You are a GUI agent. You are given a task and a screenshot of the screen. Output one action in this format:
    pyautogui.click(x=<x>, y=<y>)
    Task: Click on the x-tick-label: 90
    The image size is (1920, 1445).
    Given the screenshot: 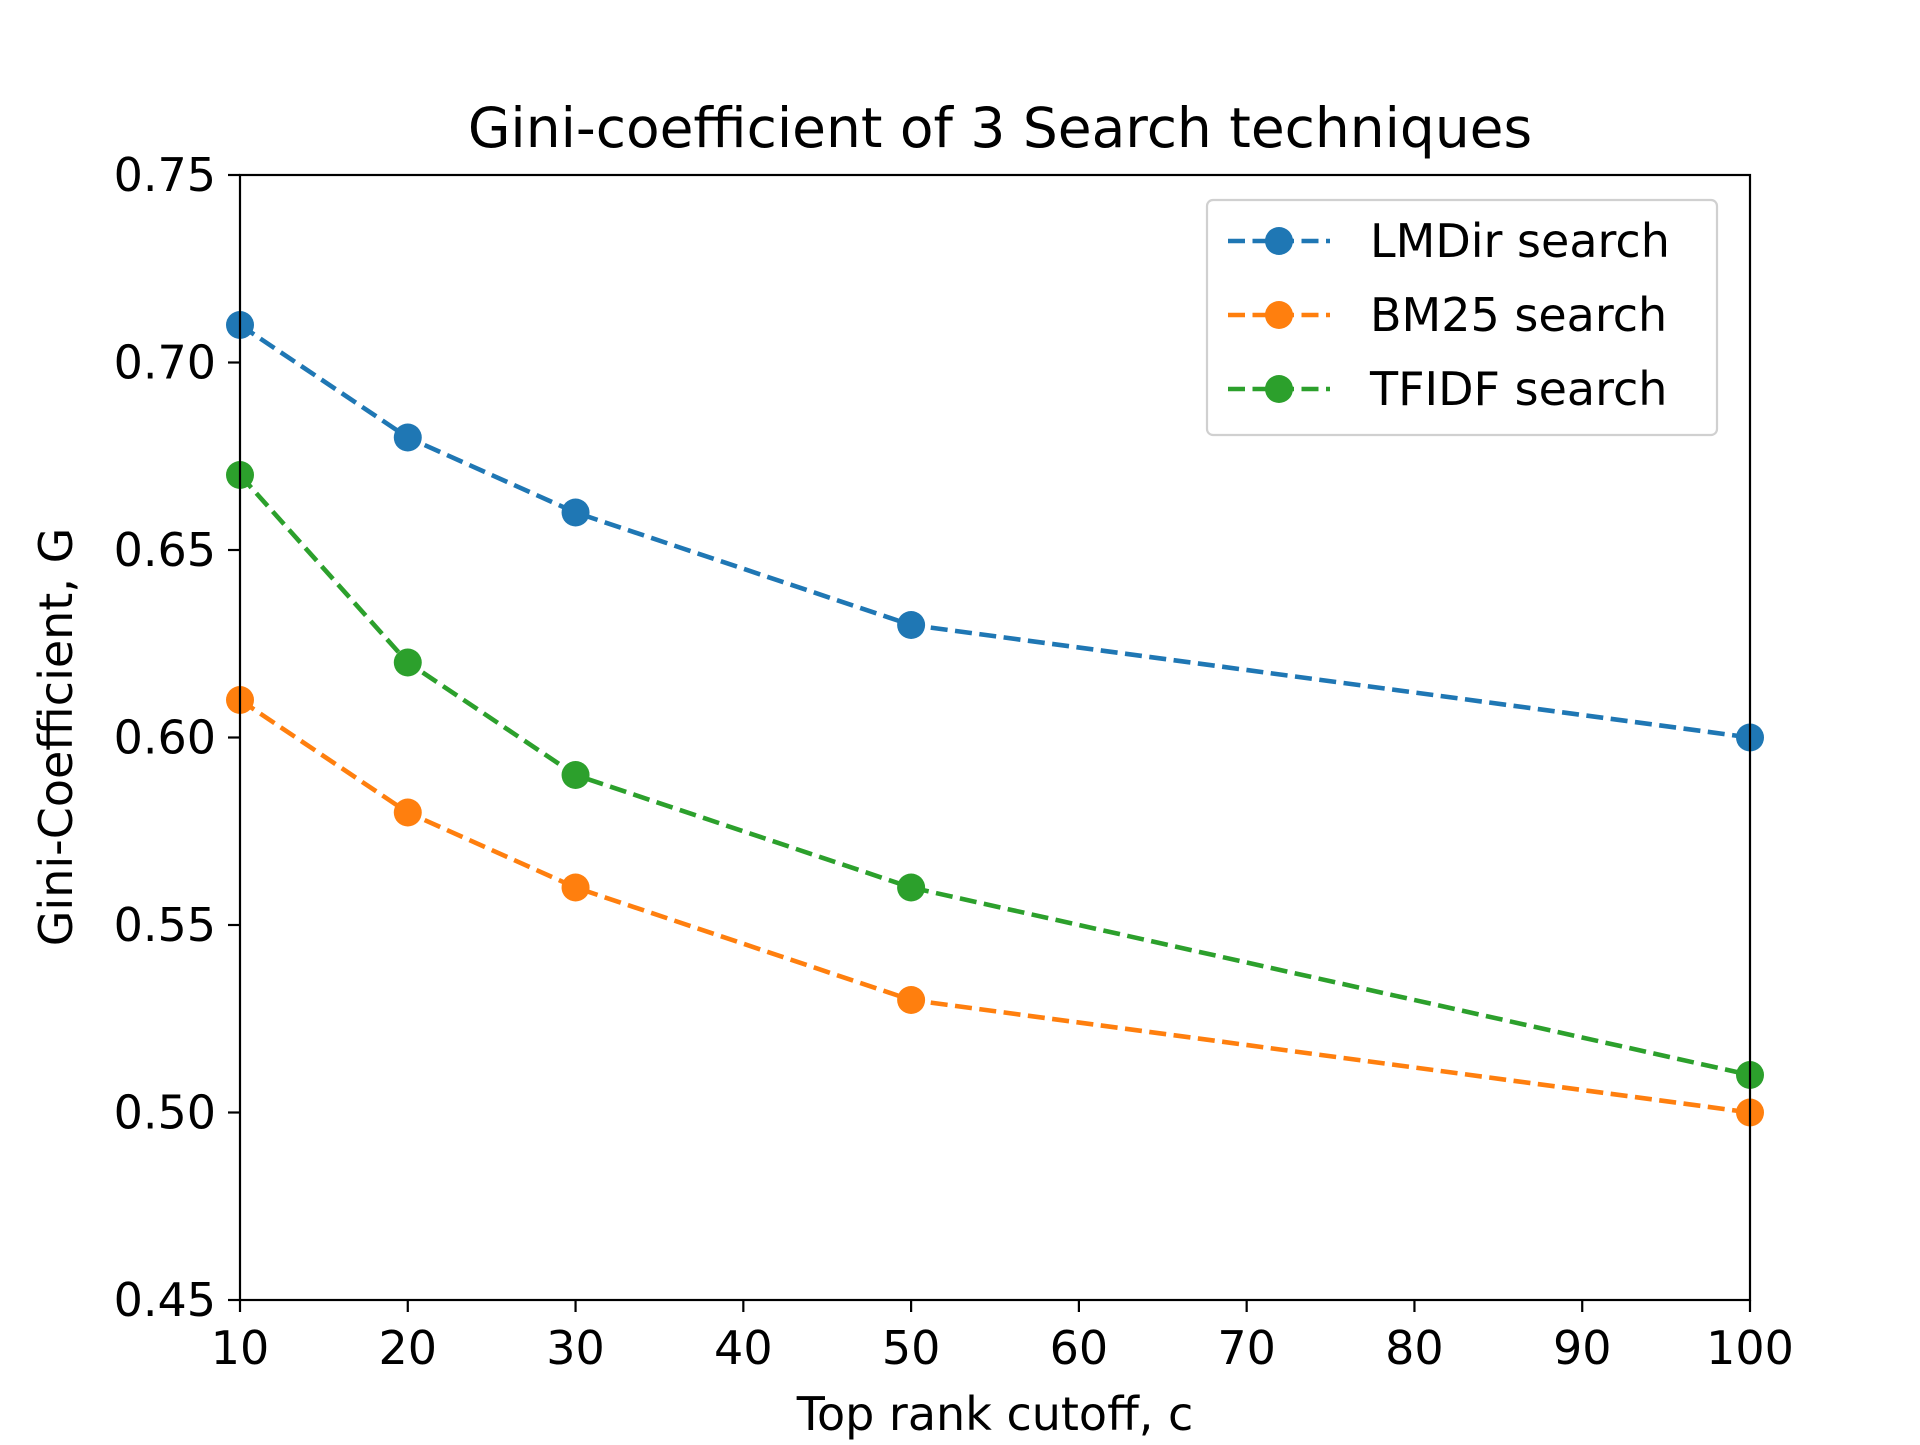 What is the action you would take?
    pyautogui.click(x=1582, y=1348)
    